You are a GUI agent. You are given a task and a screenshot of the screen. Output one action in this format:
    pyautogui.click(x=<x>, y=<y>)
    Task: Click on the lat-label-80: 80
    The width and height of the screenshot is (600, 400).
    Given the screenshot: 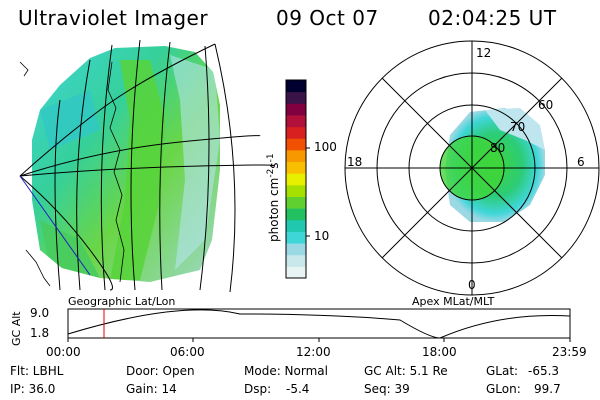 What is the action you would take?
    pyautogui.click(x=498, y=148)
    